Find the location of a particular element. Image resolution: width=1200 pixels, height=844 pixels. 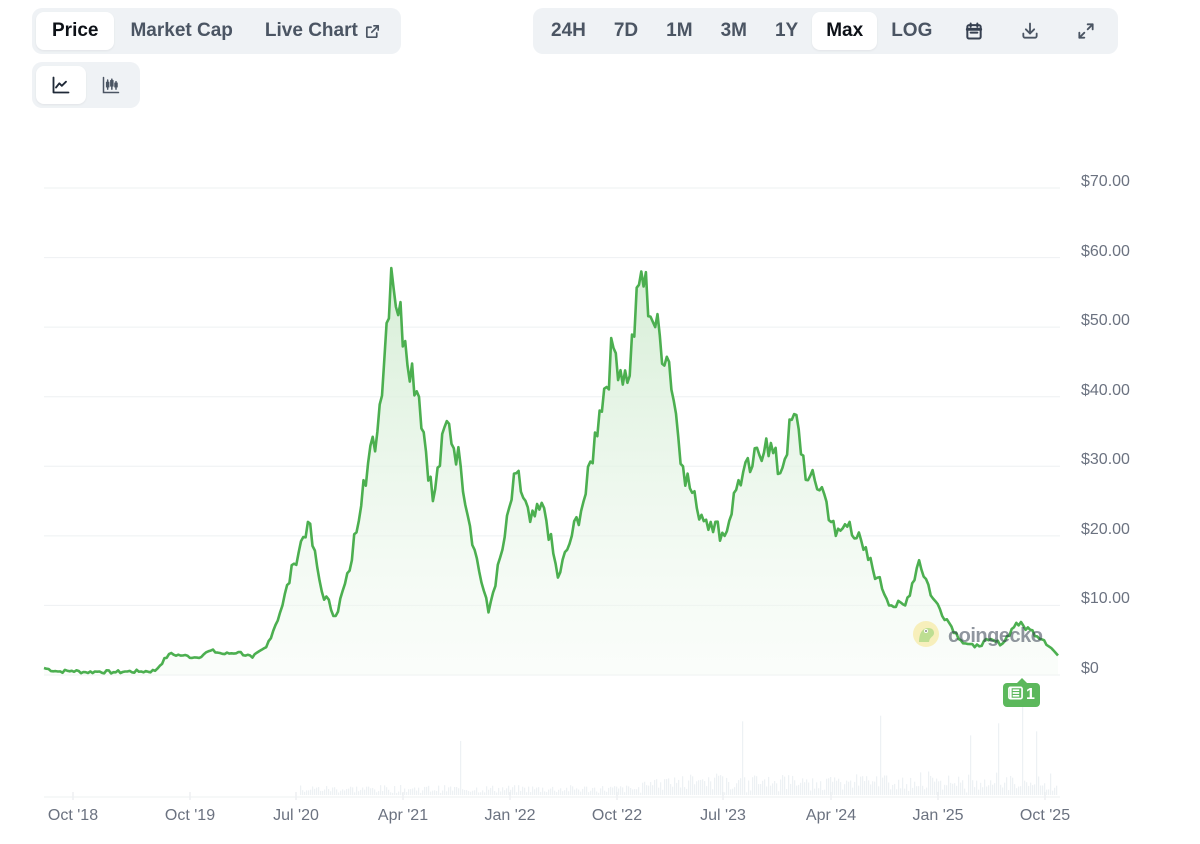

fullscreen-button is located at coordinates (1086, 31).